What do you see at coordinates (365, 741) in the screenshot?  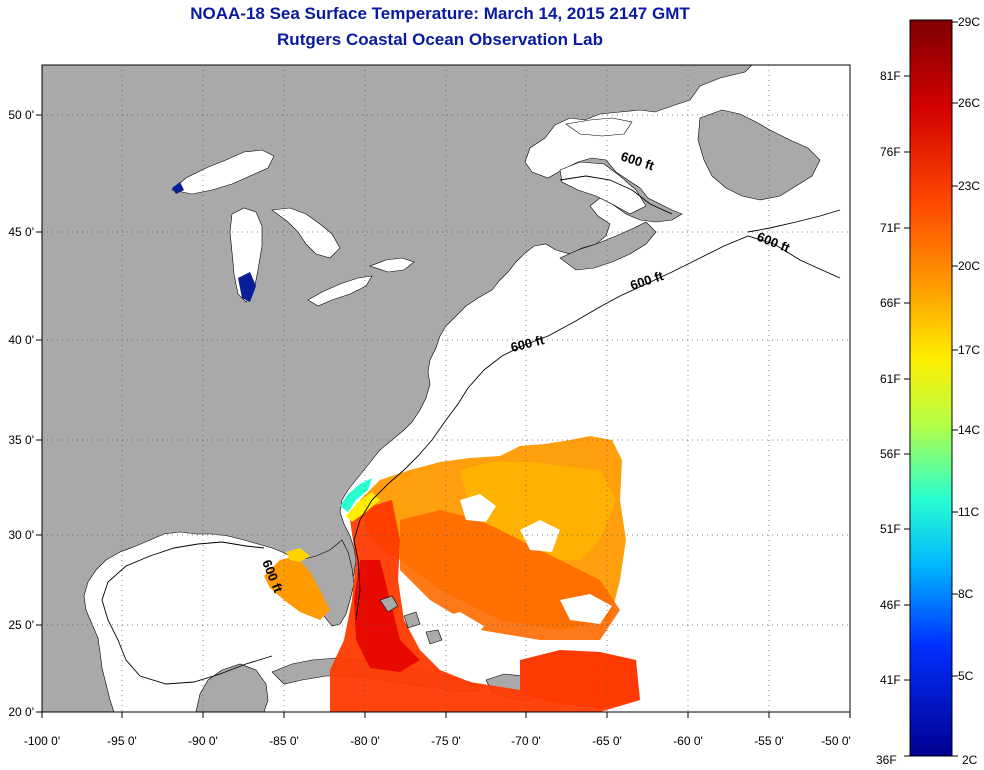 I see `lon-label: -80 0'` at bounding box center [365, 741].